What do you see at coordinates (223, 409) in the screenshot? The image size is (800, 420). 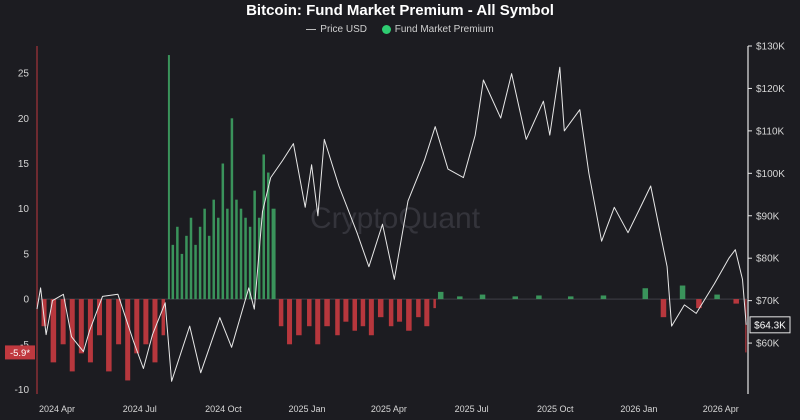 I see `x-tick-label: 2024 Oct` at bounding box center [223, 409].